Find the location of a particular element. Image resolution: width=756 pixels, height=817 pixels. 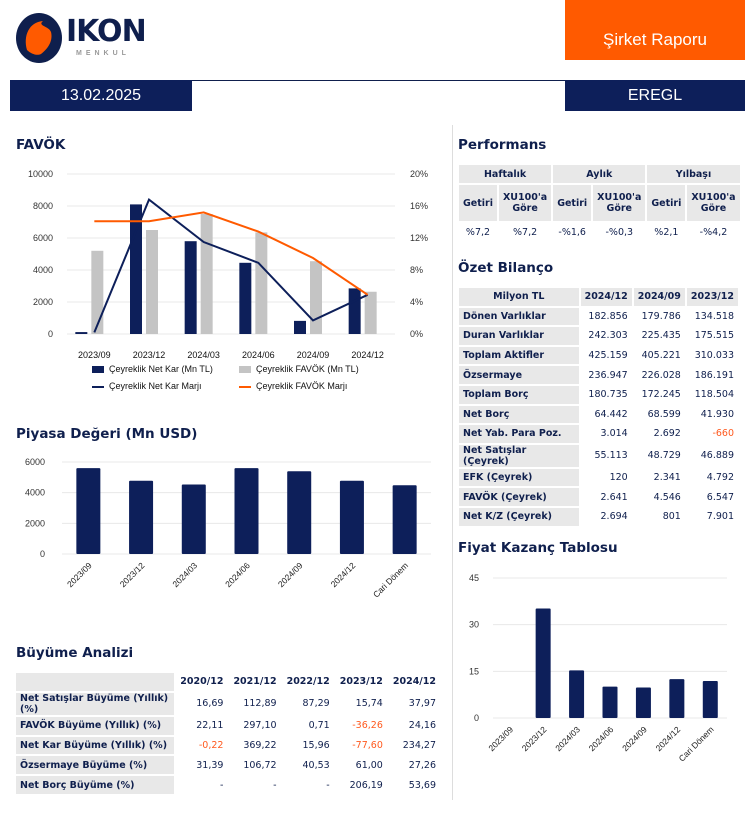

perf-value: -%1,6 is located at coordinates (572, 232).